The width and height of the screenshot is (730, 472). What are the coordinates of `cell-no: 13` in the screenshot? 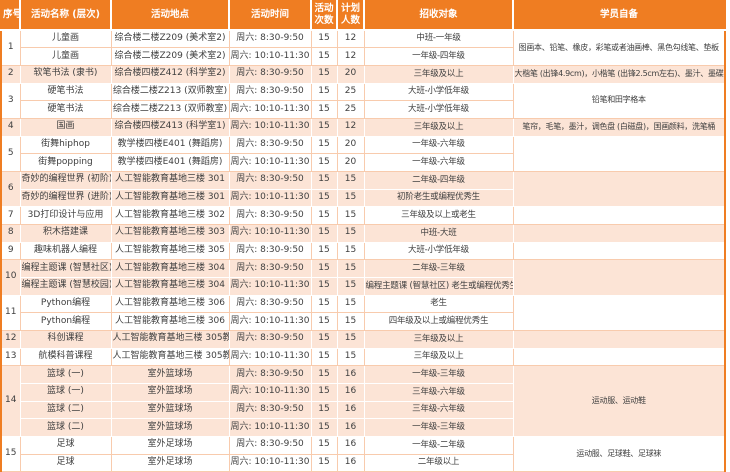 It's located at (10, 357).